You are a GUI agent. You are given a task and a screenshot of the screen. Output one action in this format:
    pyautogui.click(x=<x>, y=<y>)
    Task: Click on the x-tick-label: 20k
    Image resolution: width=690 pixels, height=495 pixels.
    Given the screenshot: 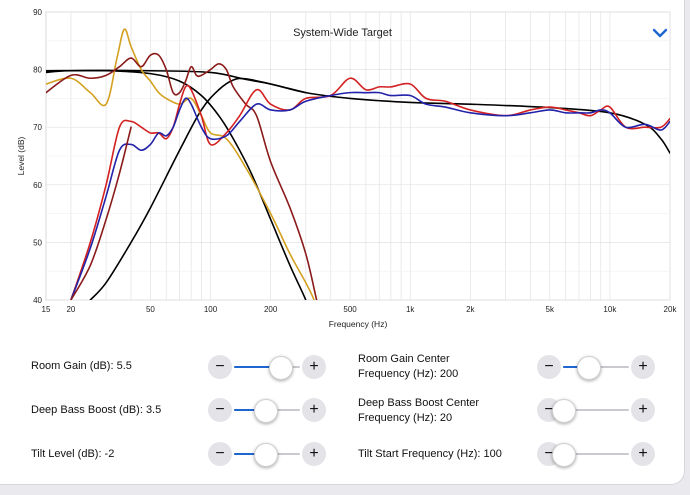 What is the action you would take?
    pyautogui.click(x=671, y=309)
    